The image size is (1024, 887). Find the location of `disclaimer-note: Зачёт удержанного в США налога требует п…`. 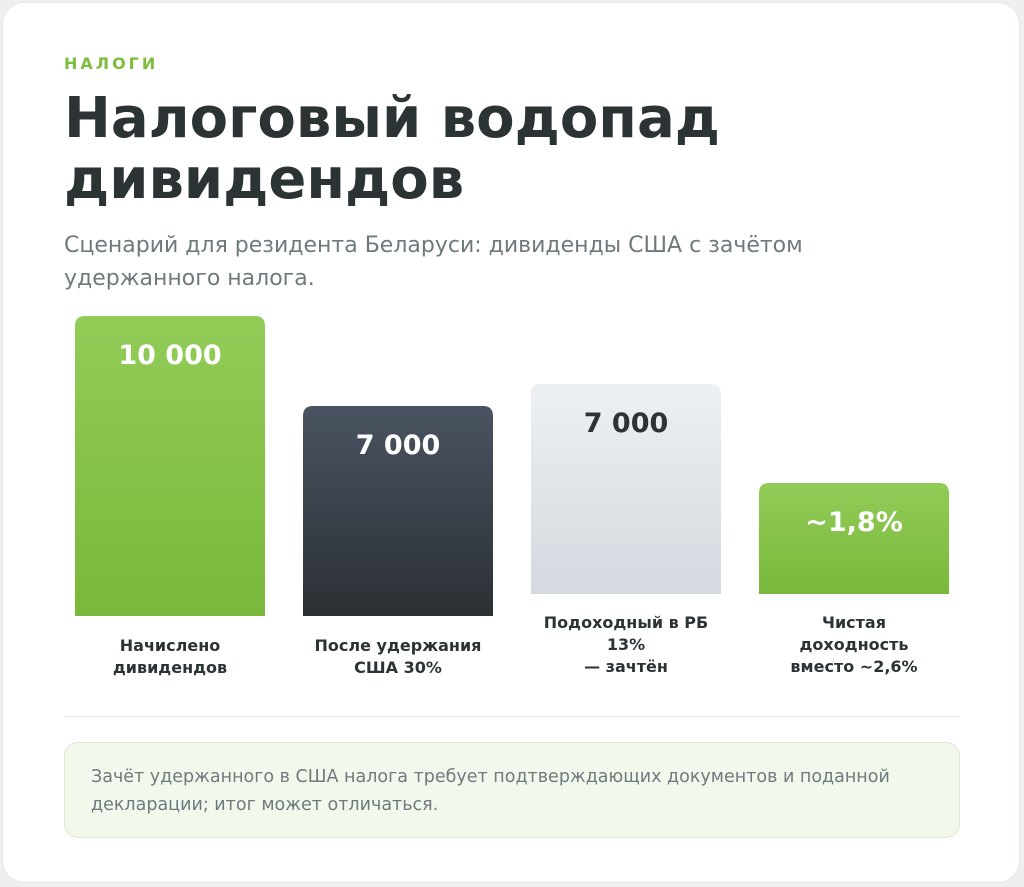

disclaimer-note: Зачёт удержанного в США налога требует п… is located at coordinates (512, 790).